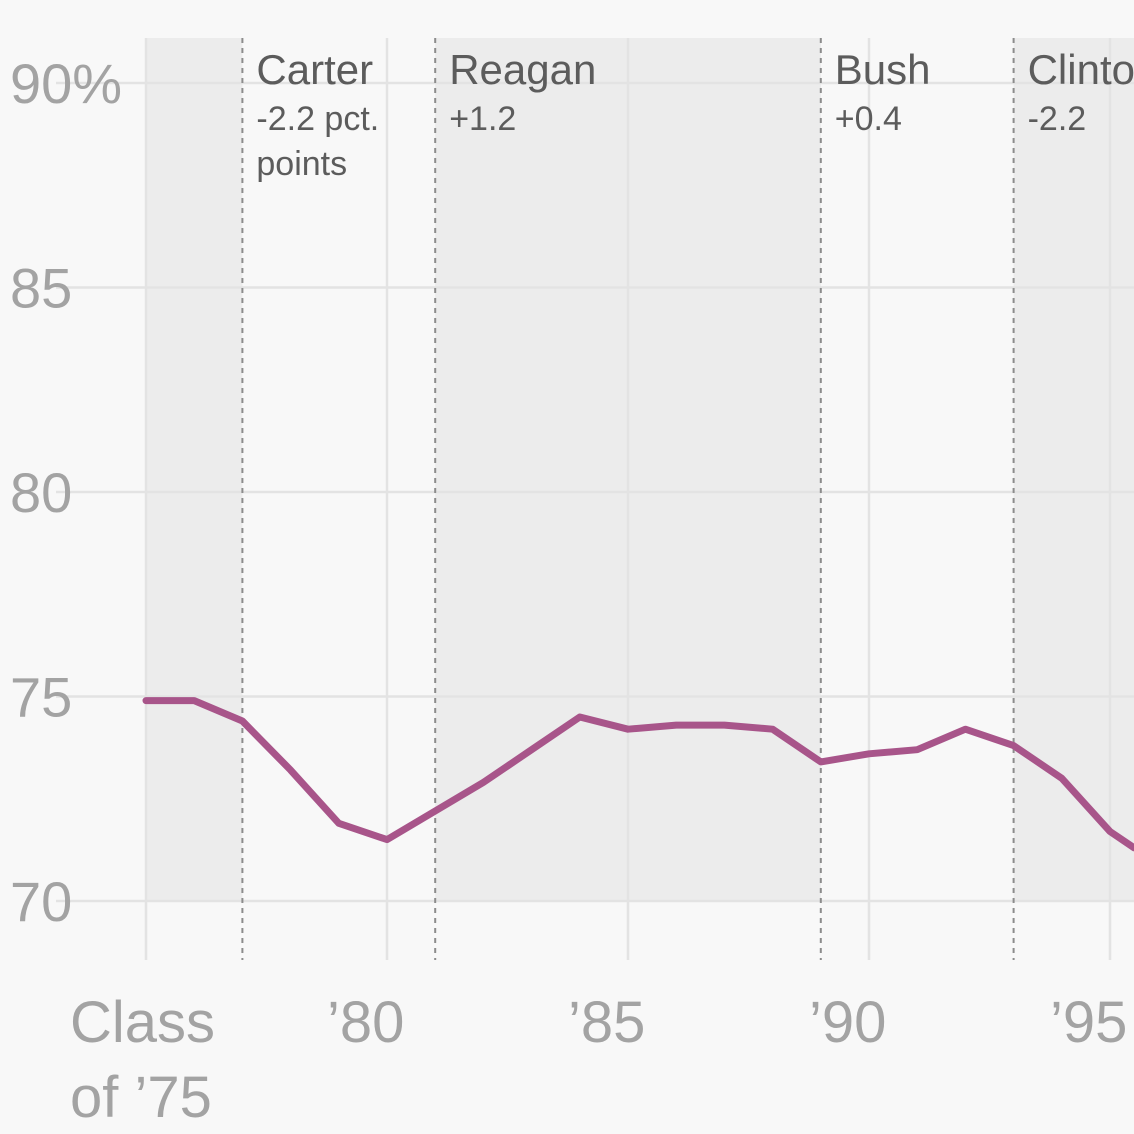  What do you see at coordinates (41, 288) in the screenshot?
I see `y-tick-label: 85` at bounding box center [41, 288].